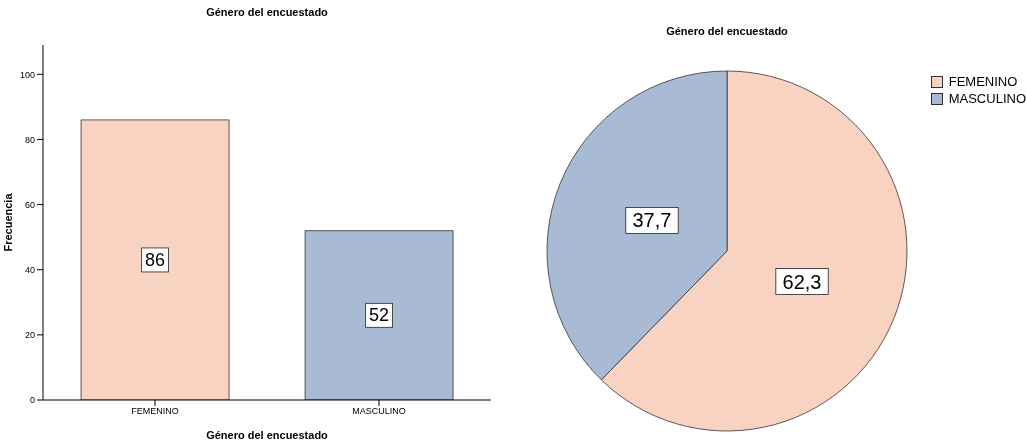  Describe the element at coordinates (32, 400) in the screenshot. I see `y-tick-label: 0` at that location.